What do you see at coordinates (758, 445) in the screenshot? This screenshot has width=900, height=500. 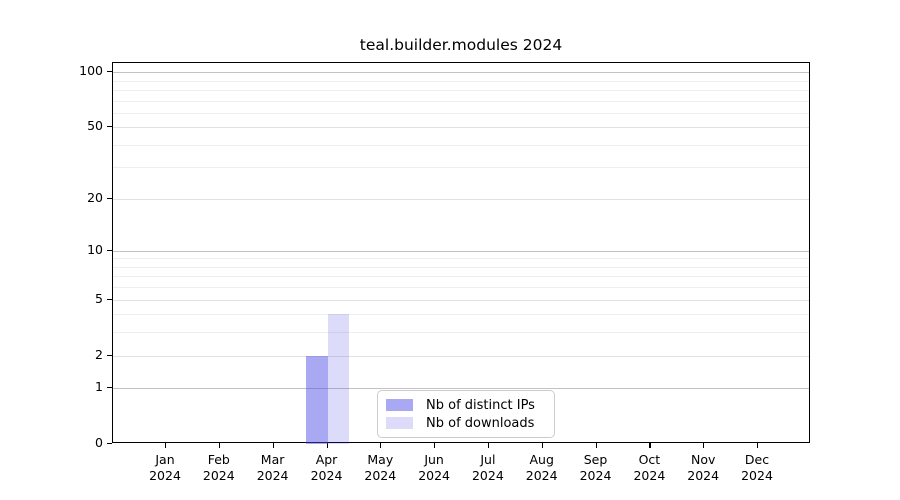 I see `x-tick-mark-dec` at bounding box center [758, 445].